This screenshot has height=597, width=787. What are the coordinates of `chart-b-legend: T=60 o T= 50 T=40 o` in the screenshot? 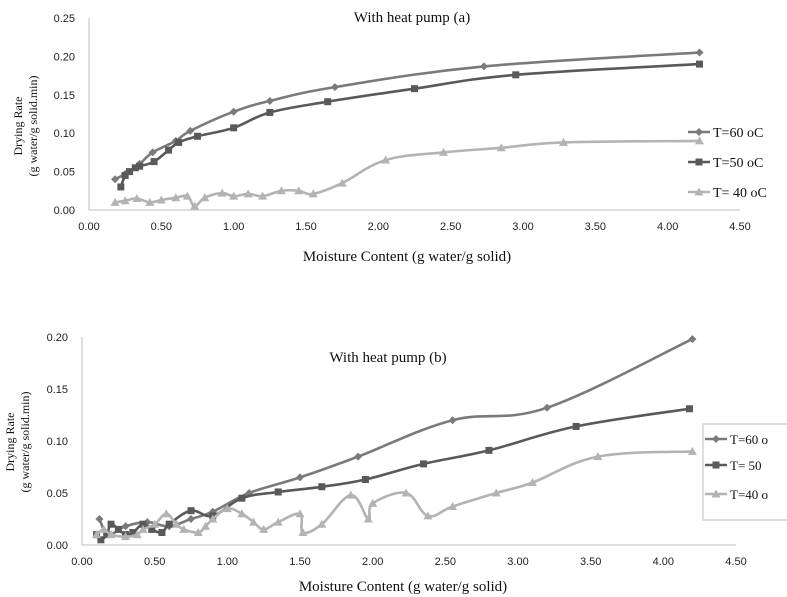 It's located at (736, 467).